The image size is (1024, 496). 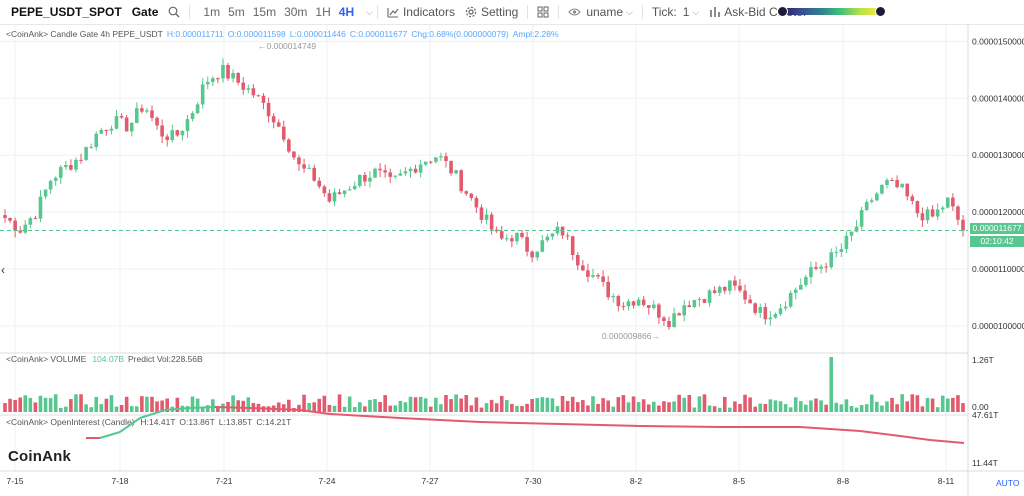 What do you see at coordinates (177, 409) in the screenshot?
I see `open-interest-segment` at bounding box center [177, 409].